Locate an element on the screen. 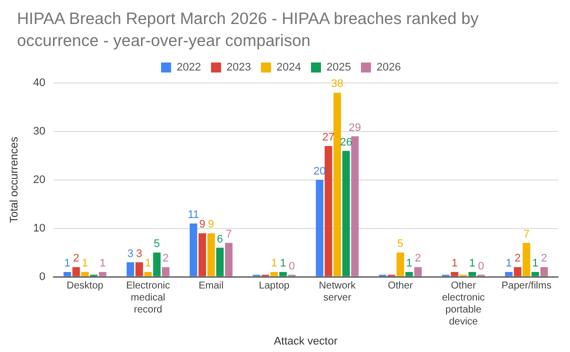 This screenshot has height=352, width=570. x-tick-label: Electronic medical record is located at coordinates (148, 298).